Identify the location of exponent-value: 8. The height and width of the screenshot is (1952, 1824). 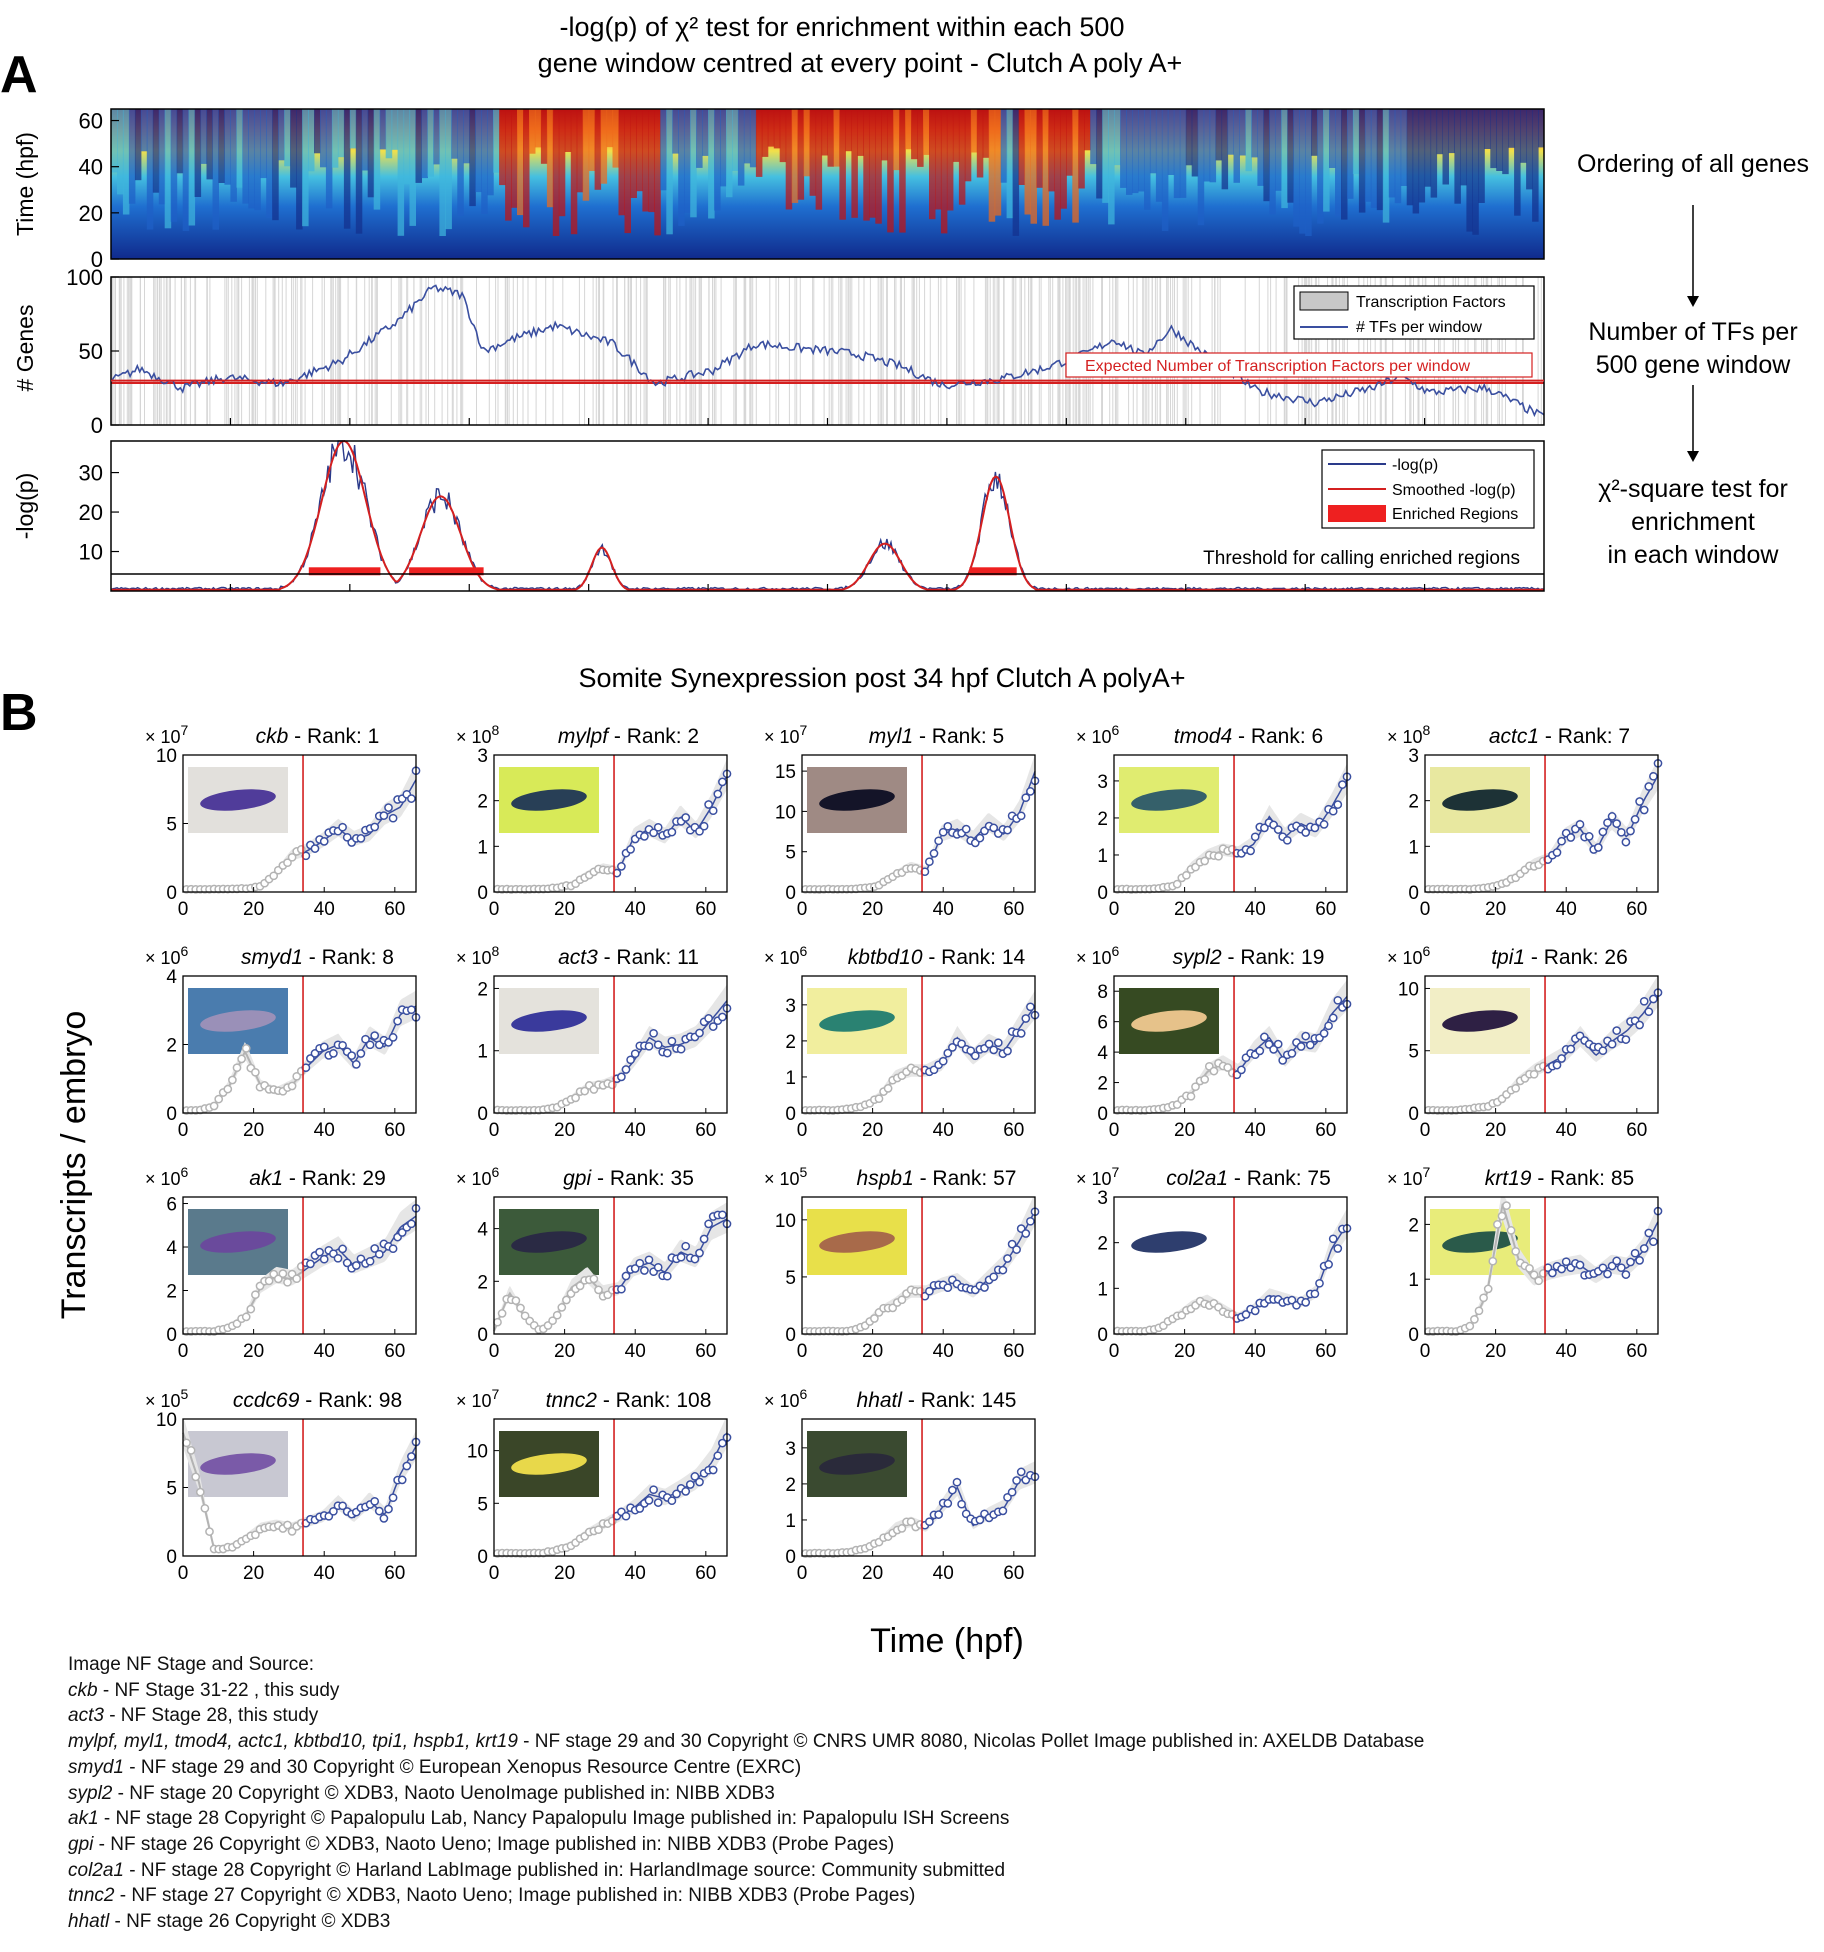
(1427, 730).